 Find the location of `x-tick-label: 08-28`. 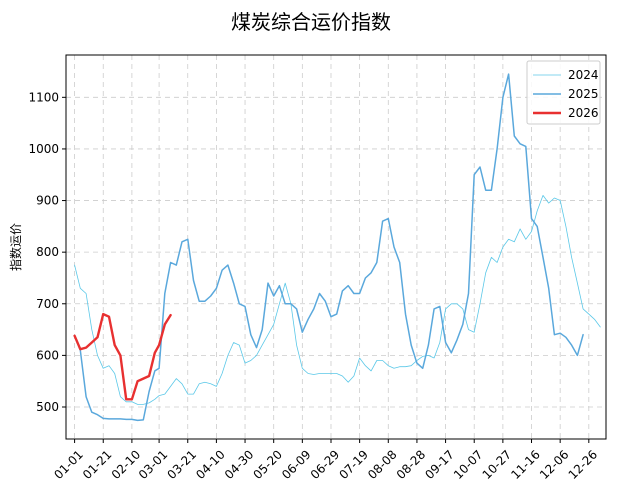

x-tick-label: 08-28 is located at coordinates (411, 464).